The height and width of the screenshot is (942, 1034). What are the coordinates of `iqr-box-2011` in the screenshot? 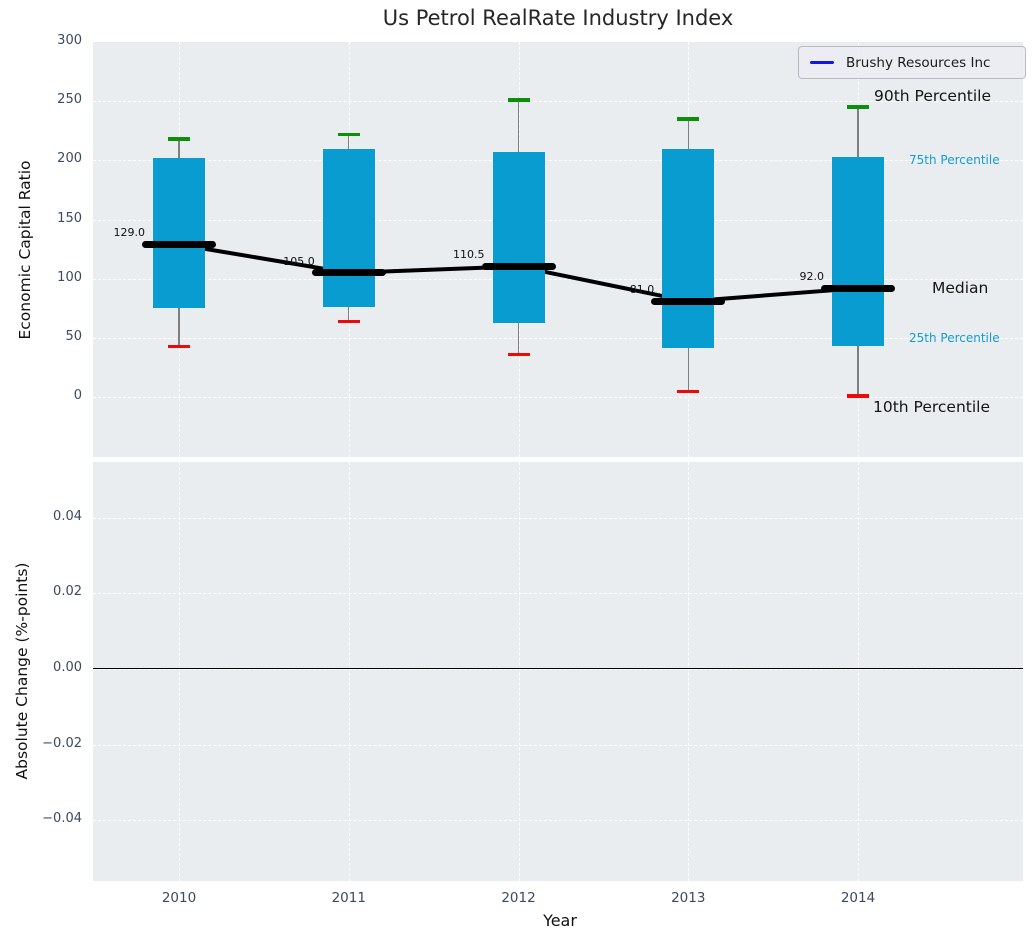 It's located at (348, 228).